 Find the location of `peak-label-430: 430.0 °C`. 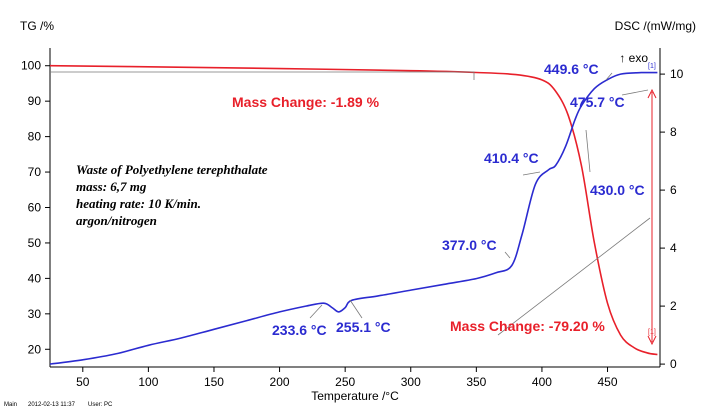

peak-label-430: 430.0 °C is located at coordinates (617, 190).